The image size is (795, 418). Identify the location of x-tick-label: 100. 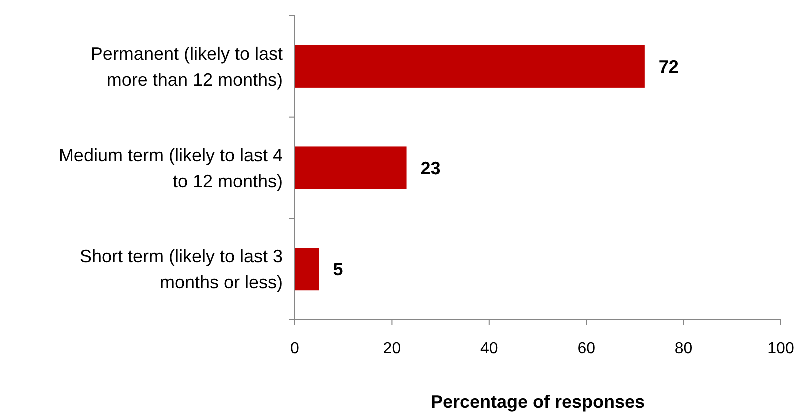
(781, 349).